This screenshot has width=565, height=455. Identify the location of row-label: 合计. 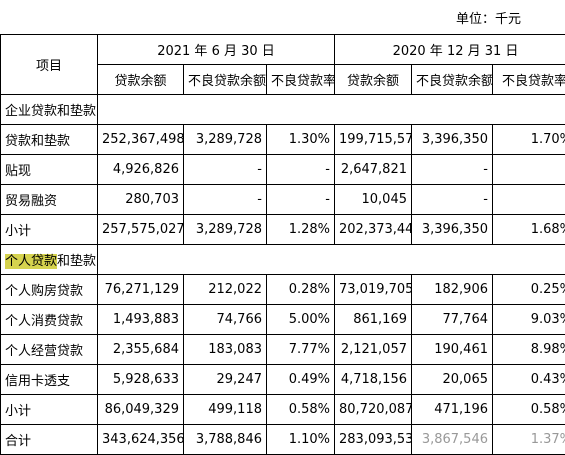
(49, 440).